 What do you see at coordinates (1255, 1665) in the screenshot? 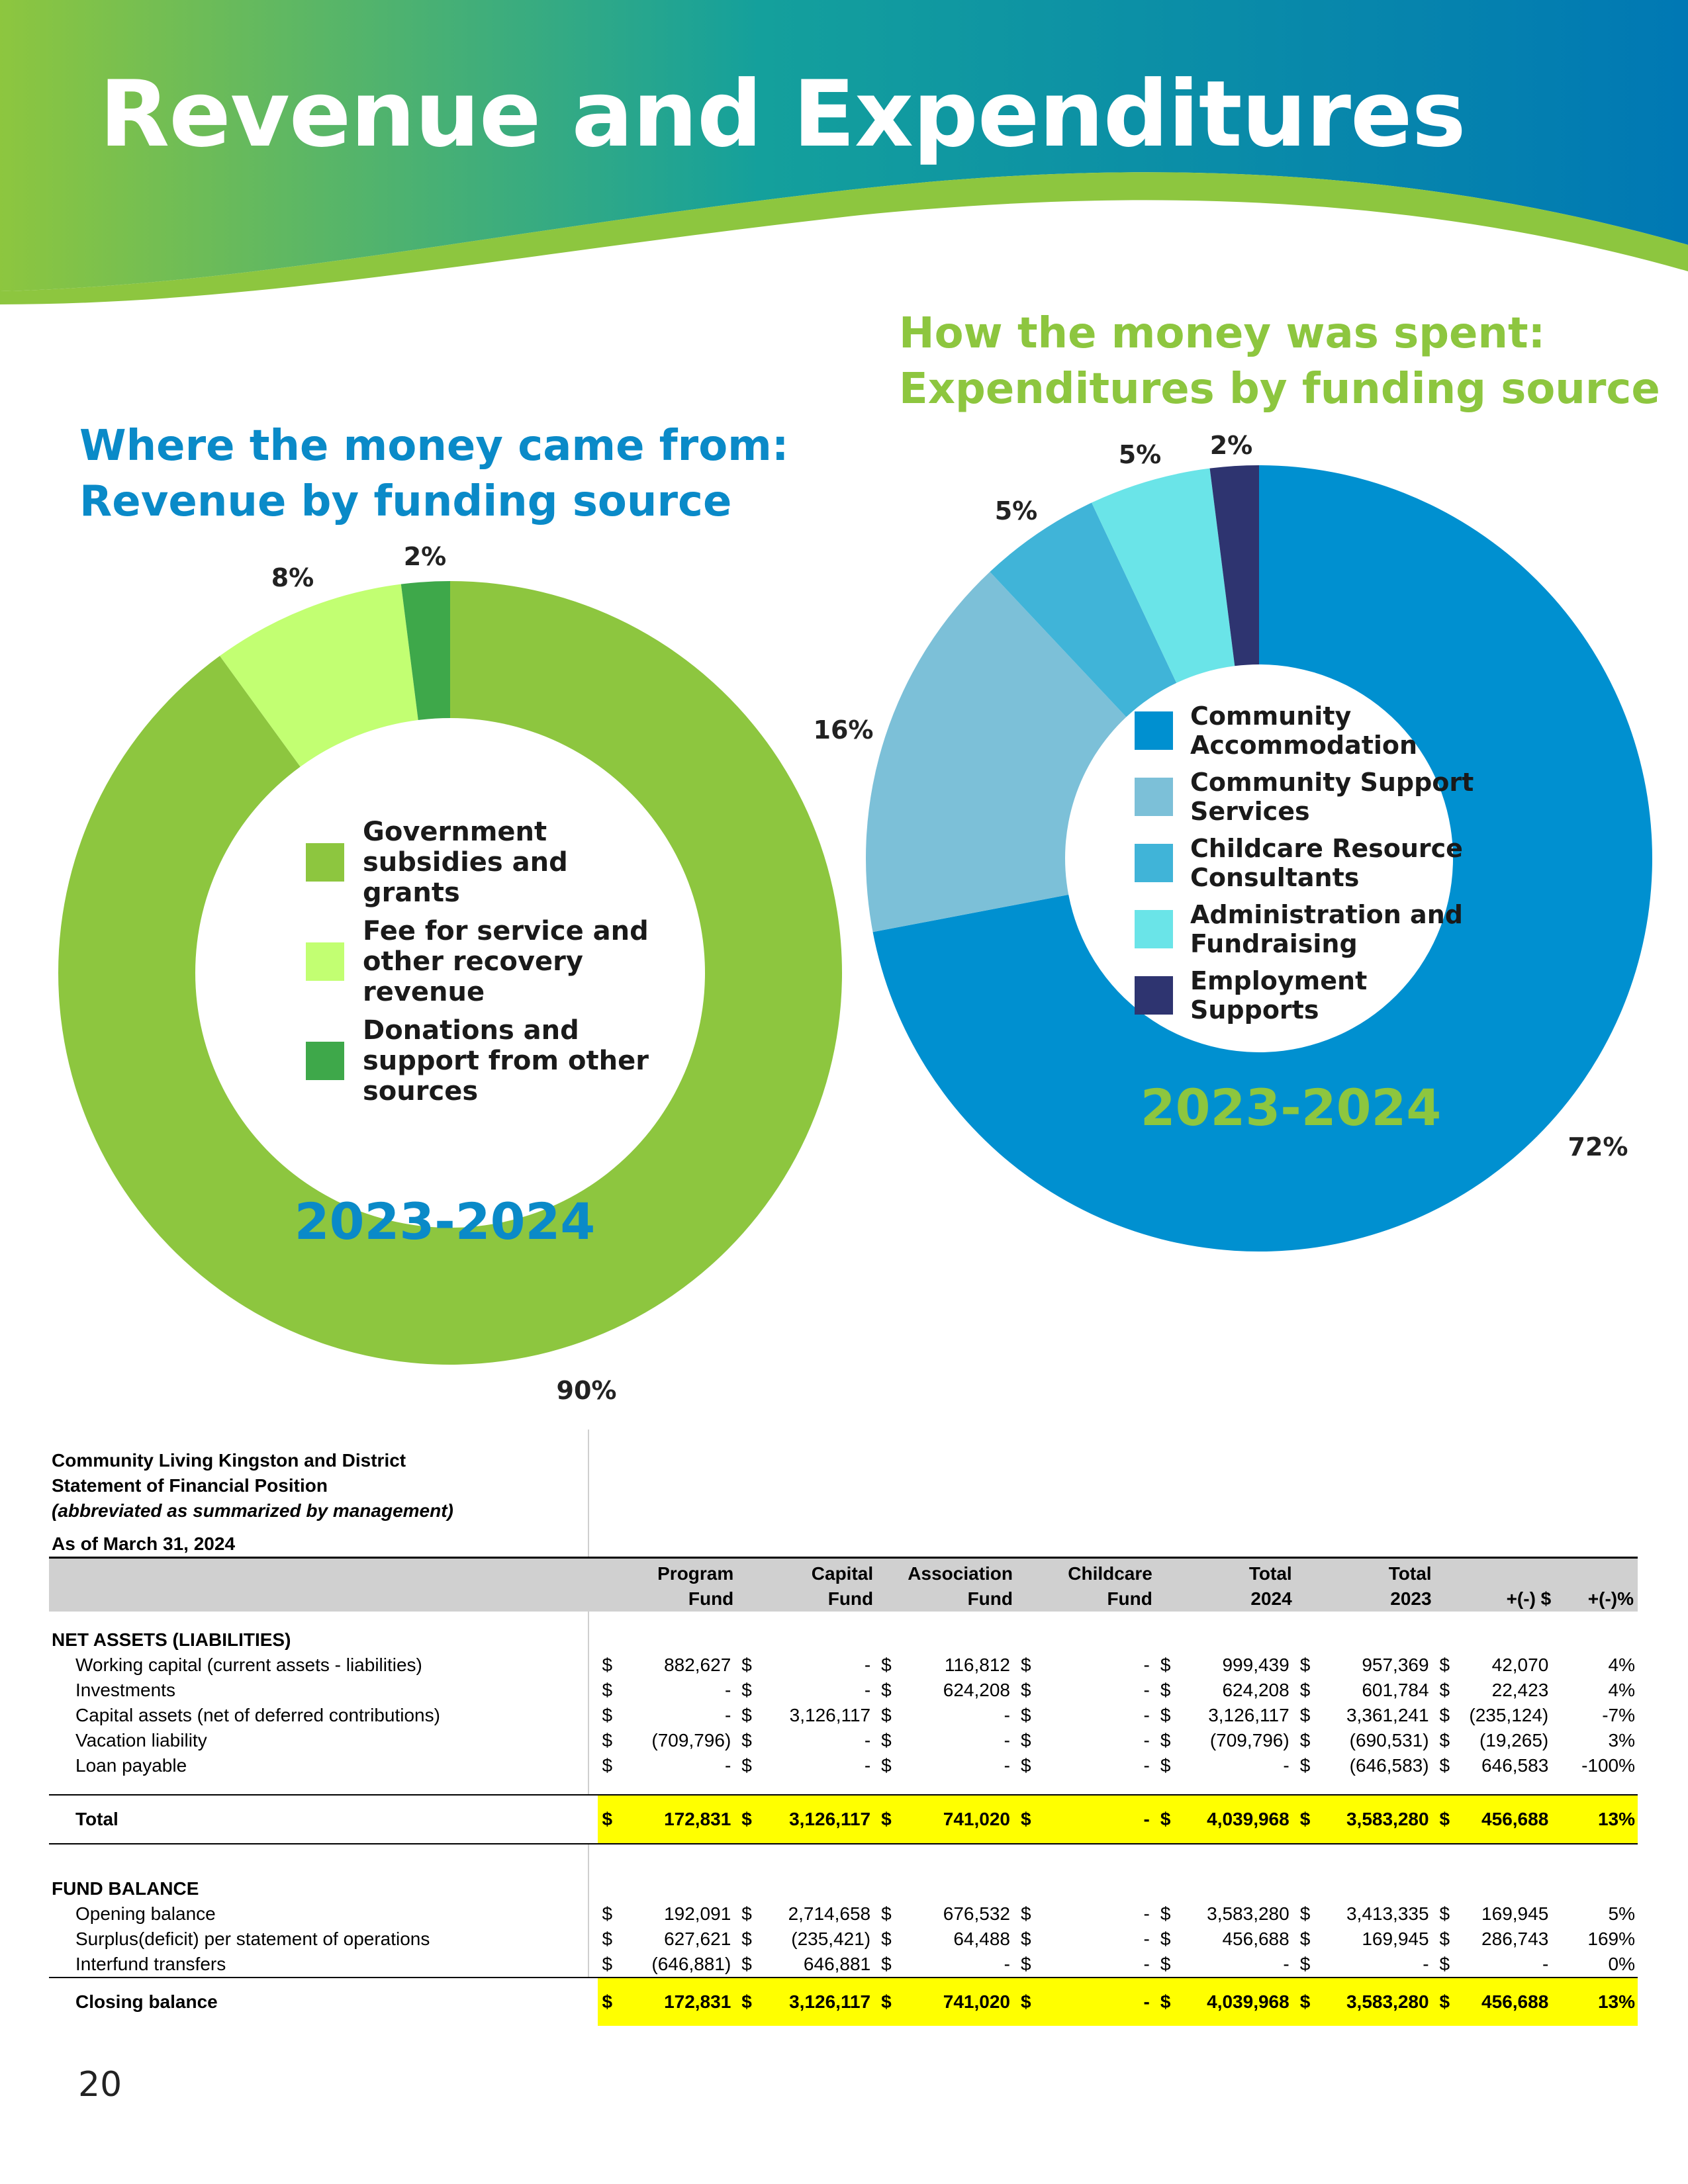
I see `value-cell: 999,439` at bounding box center [1255, 1665].